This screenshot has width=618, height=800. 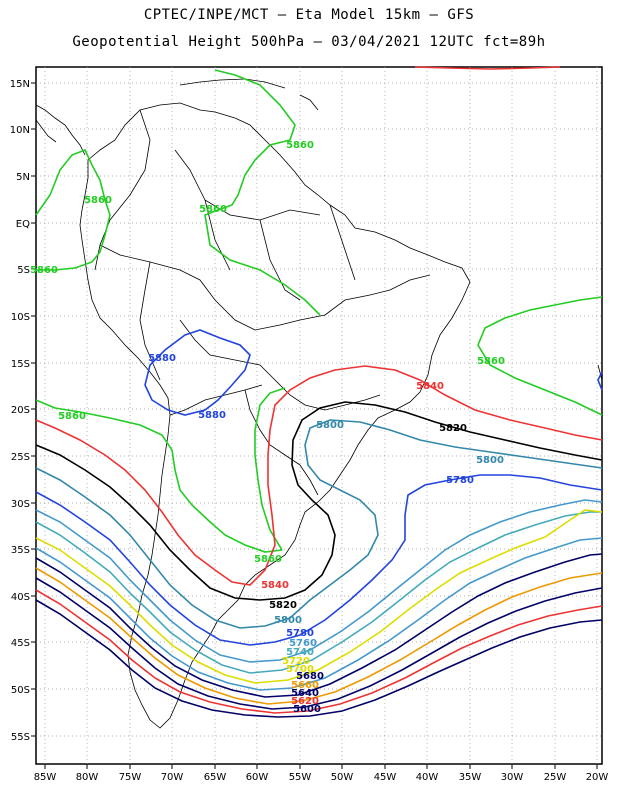 What do you see at coordinates (20, 410) in the screenshot?
I see `lat-label: 20S` at bounding box center [20, 410].